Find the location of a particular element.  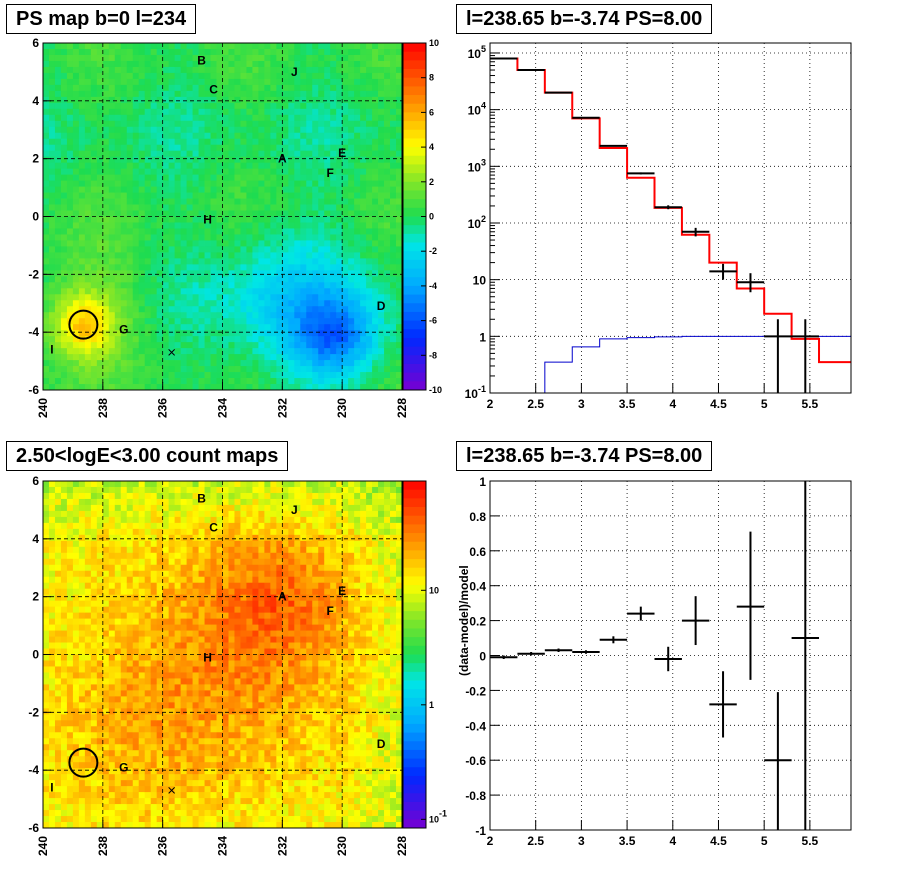

data-point is located at coordinates (750, 283).